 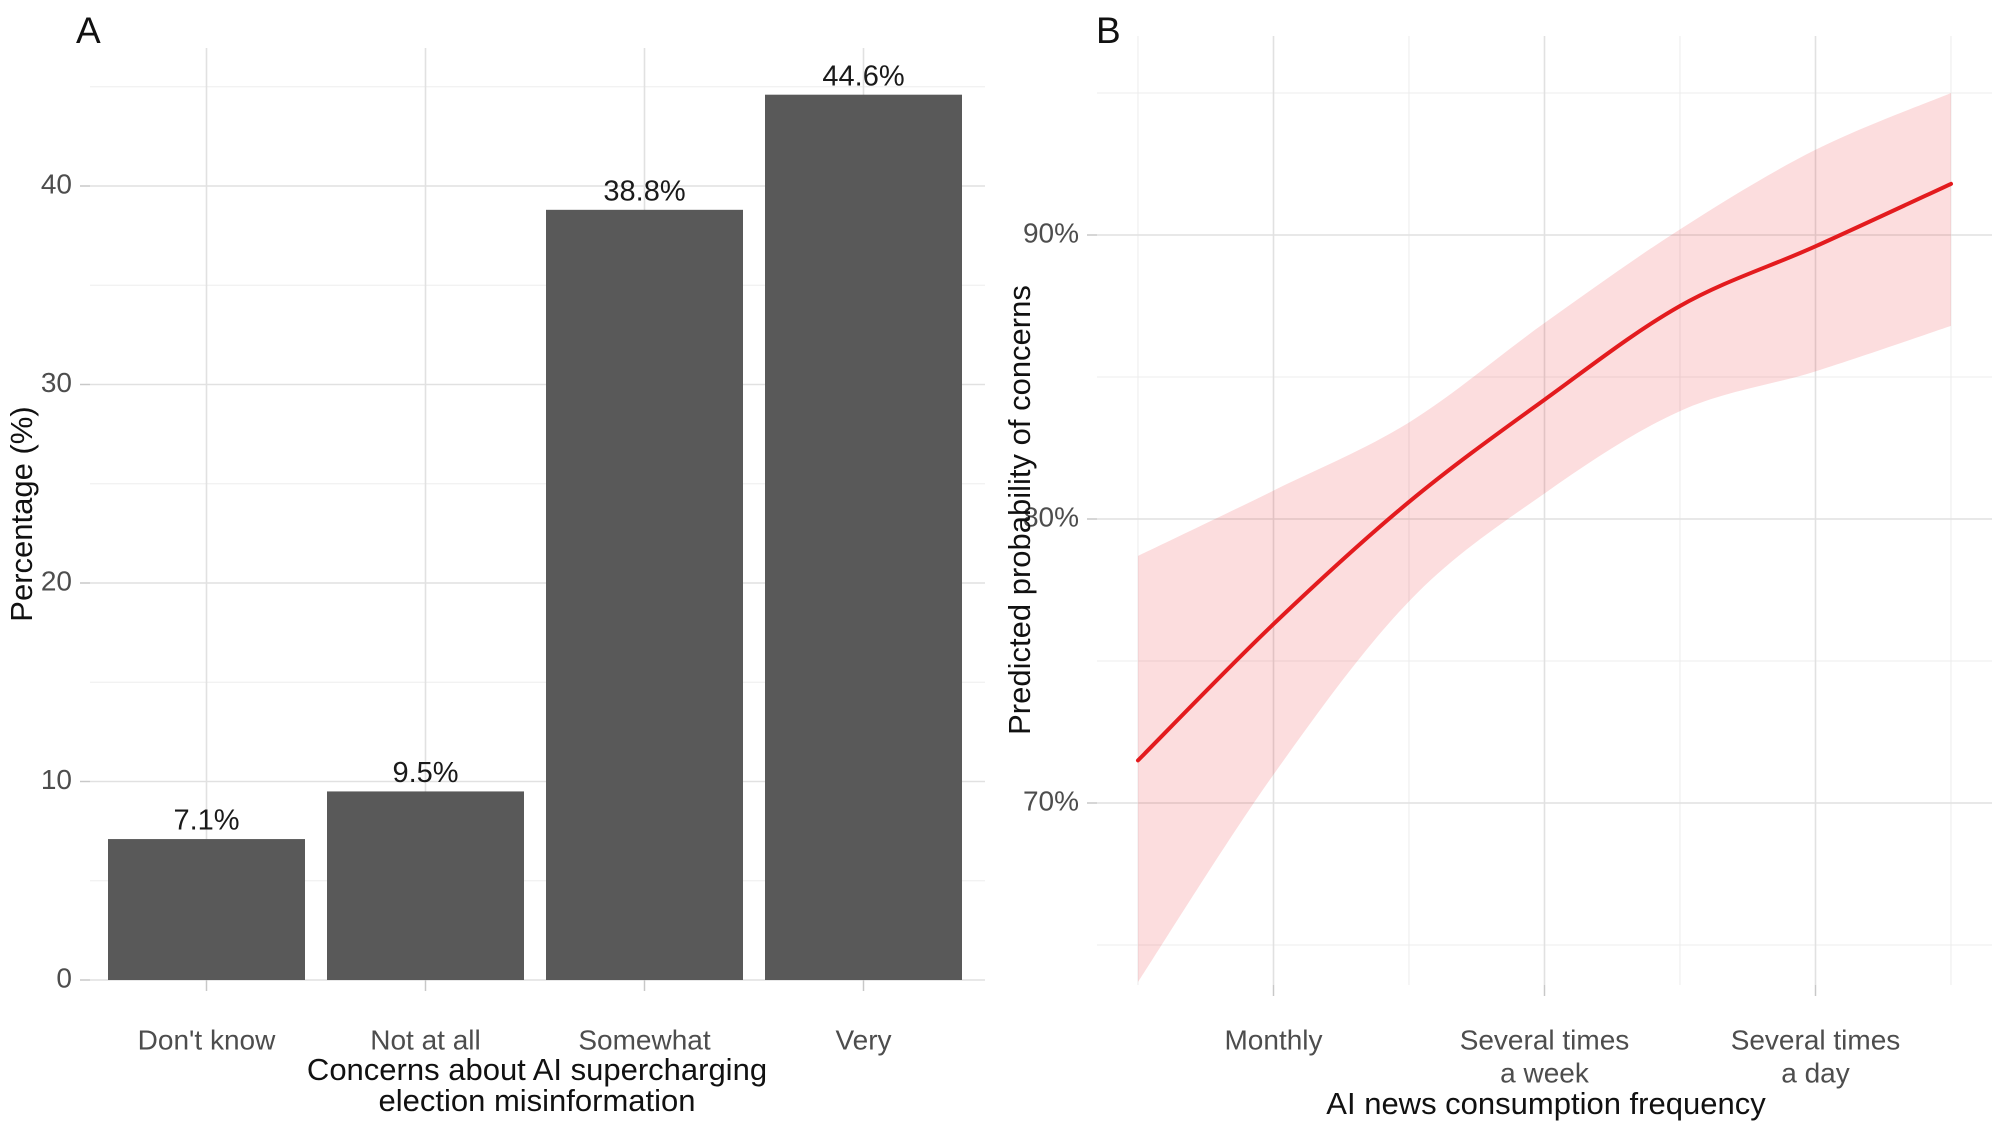 What do you see at coordinates (1051, 800) in the screenshot?
I see `y-axis-tick-label: 70%` at bounding box center [1051, 800].